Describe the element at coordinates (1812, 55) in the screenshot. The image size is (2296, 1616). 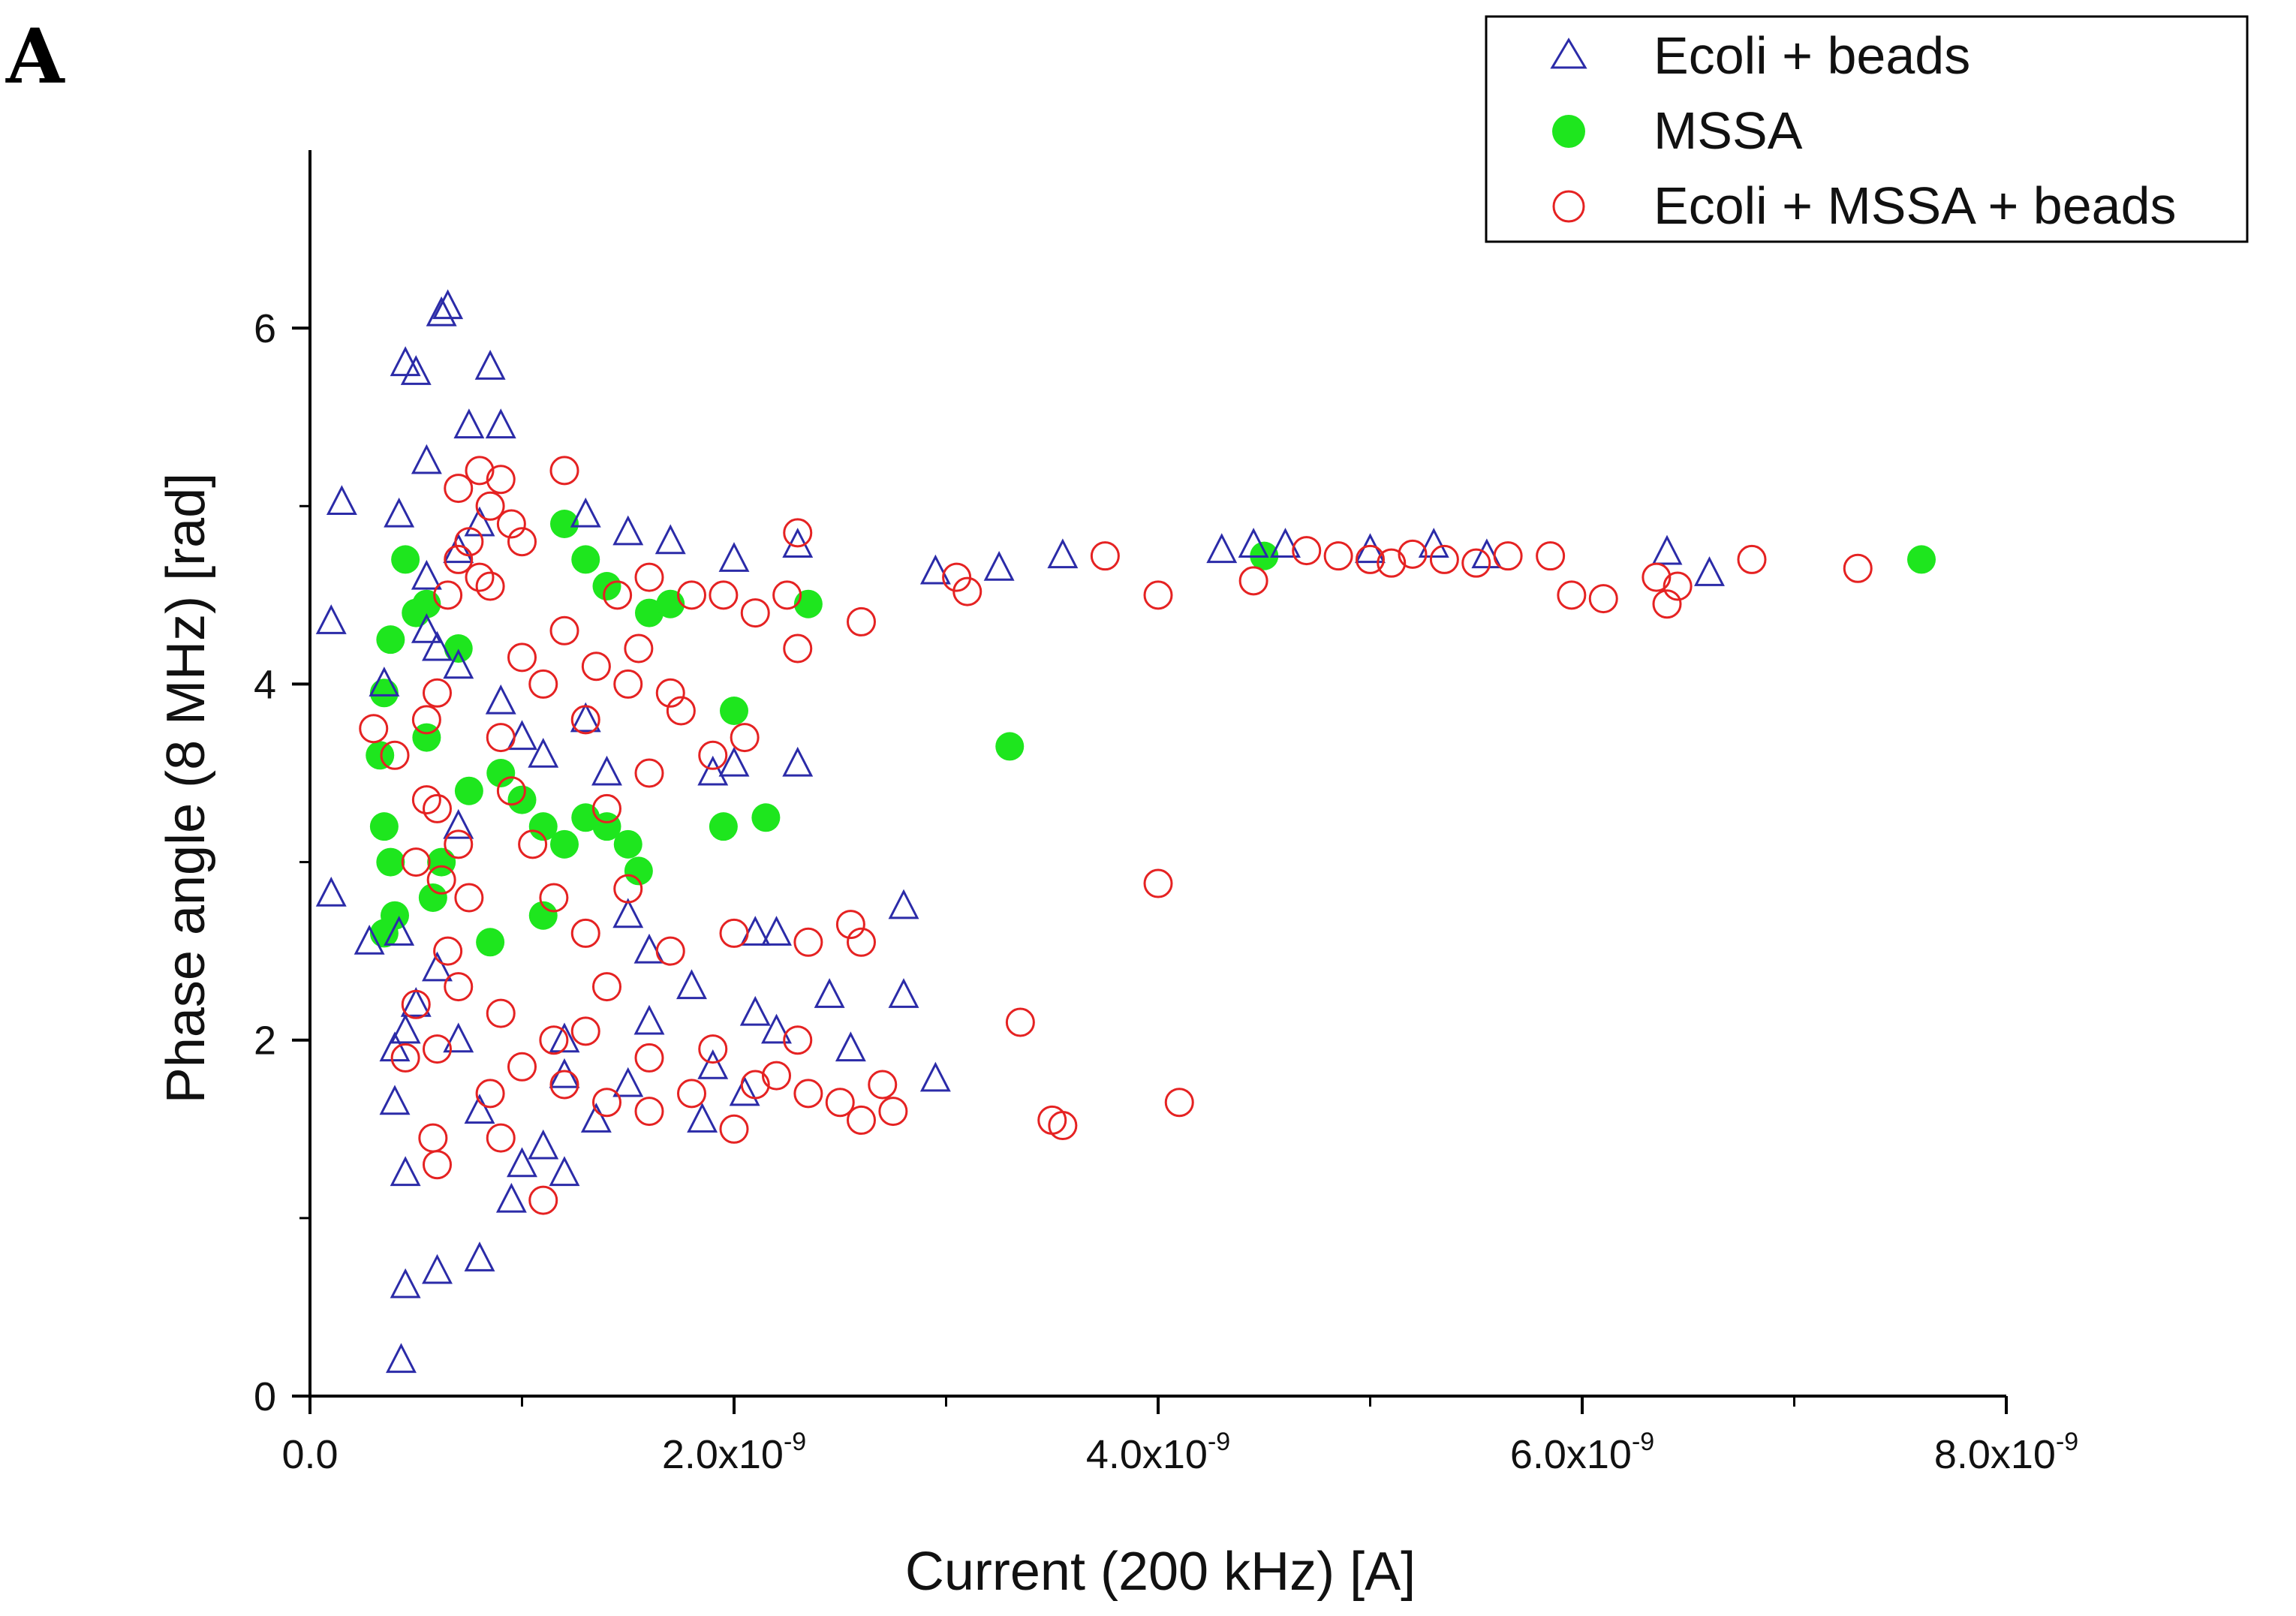
I see `legend-label-ecoli: Ecoli + beads` at that location.